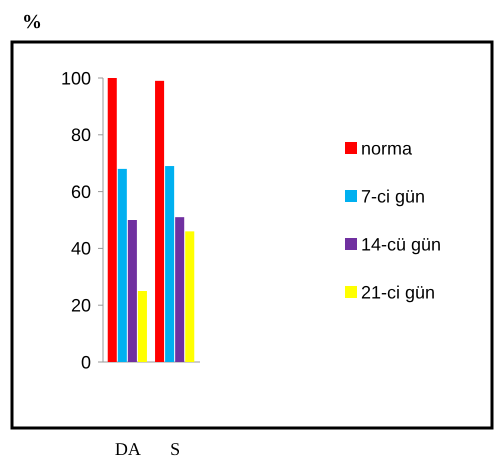 The width and height of the screenshot is (497, 464). What do you see at coordinates (80, 192) in the screenshot?
I see `y-tick-label: 60` at bounding box center [80, 192].